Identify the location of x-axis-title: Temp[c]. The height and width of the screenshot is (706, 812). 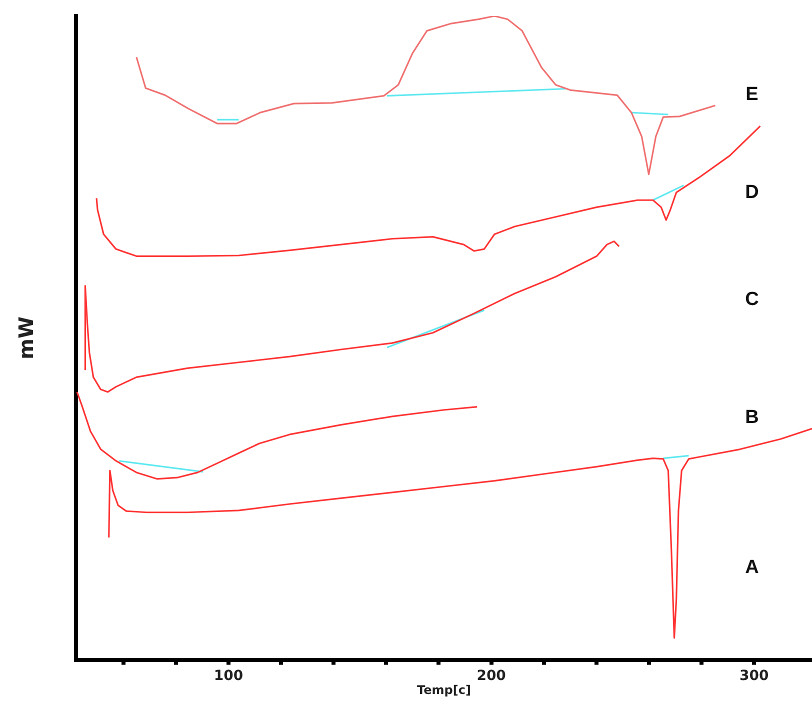
(444, 689).